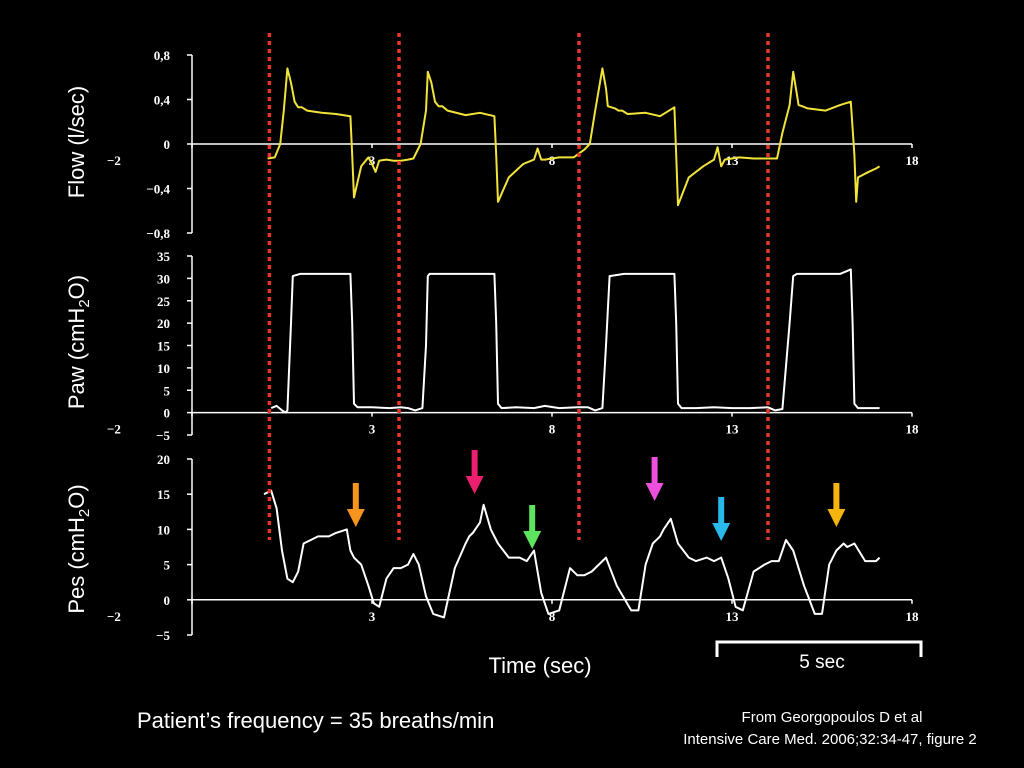  Describe the element at coordinates (574, 137) in the screenshot. I see `flow-trace` at that location.